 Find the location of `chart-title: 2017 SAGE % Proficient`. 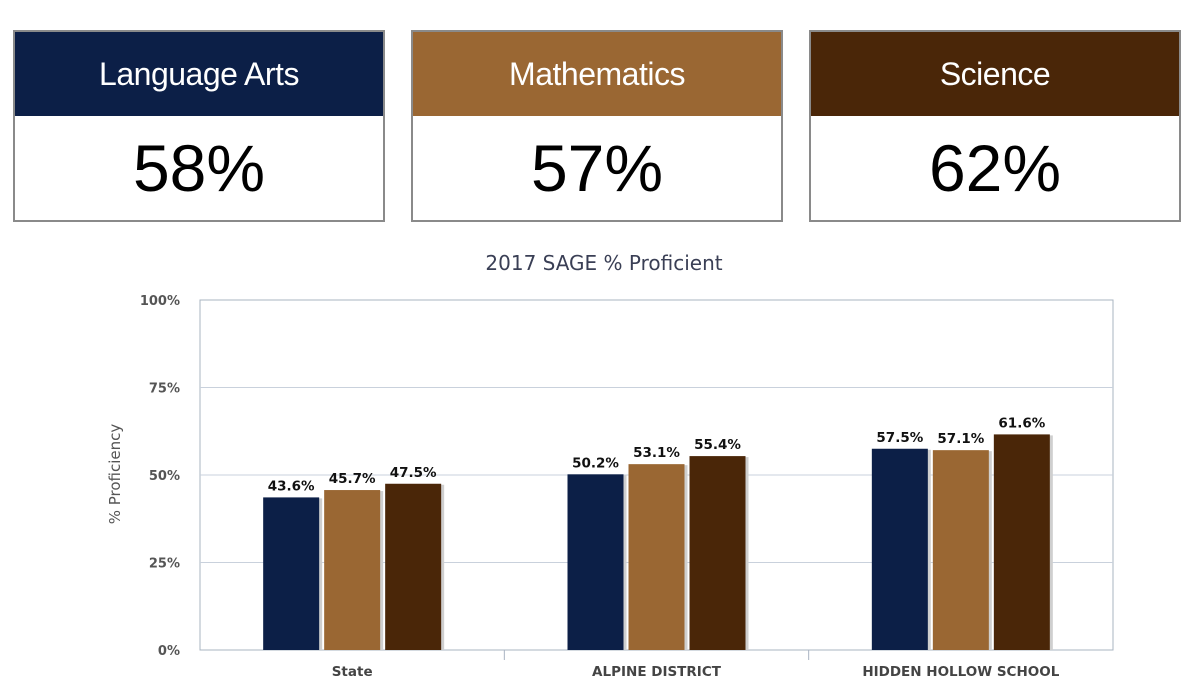

chart-title: 2017 SAGE % Proficient is located at coordinates (603, 263).